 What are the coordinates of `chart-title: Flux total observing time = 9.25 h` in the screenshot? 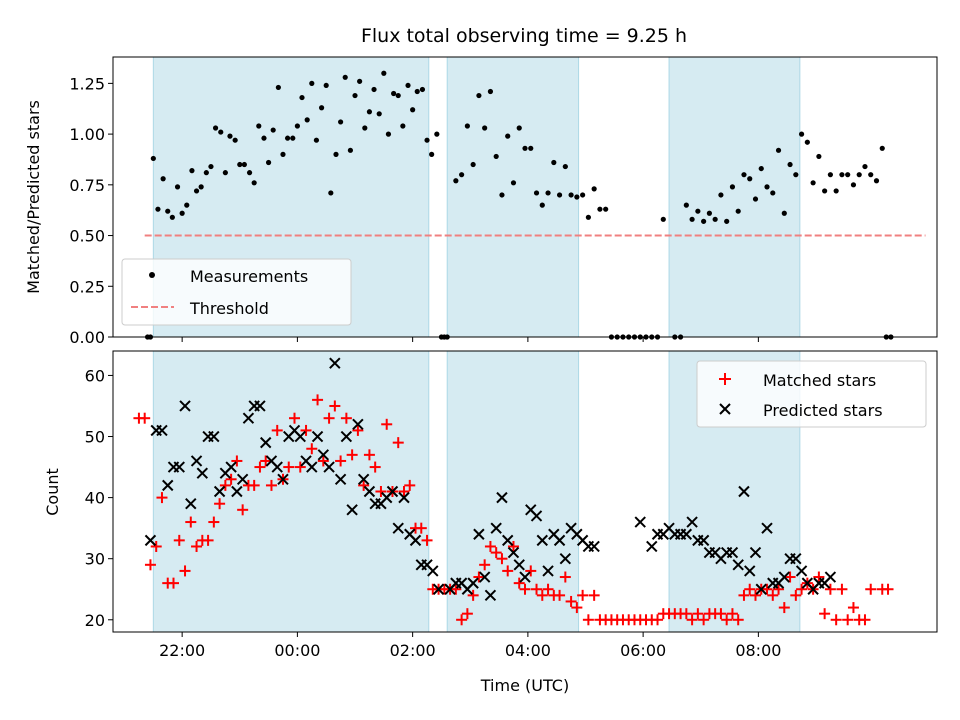 It's located at (524, 36).